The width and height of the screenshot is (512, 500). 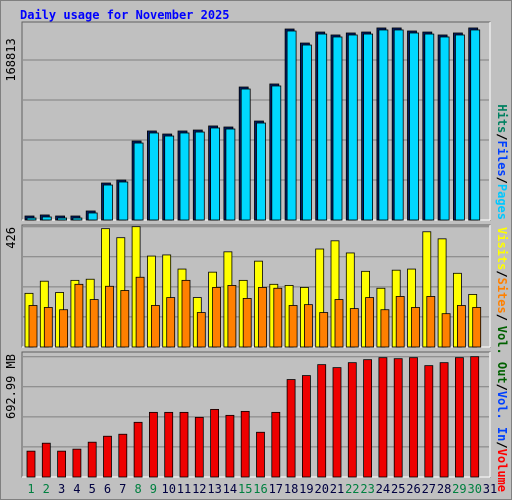 What do you see at coordinates (11, 238) in the screenshot?
I see `y-tick-label: 426` at bounding box center [11, 238].